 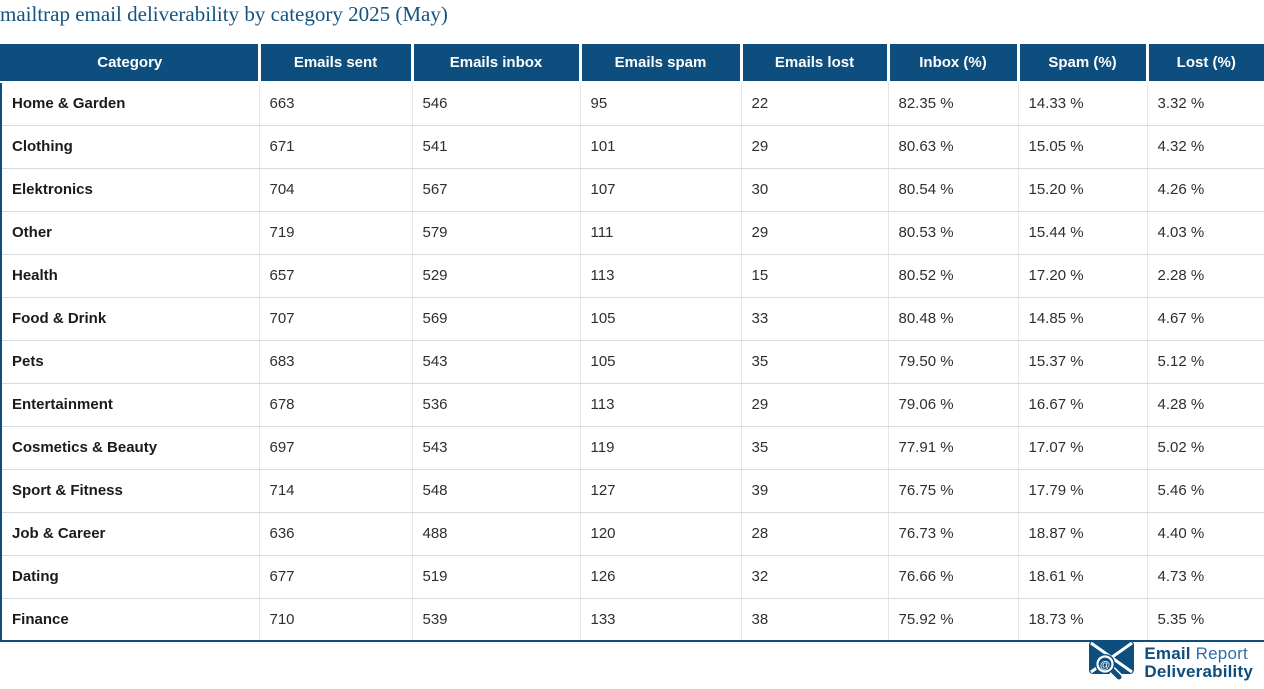 I want to click on value-cell-spam: 15.20 %, so click(x=1083, y=190).